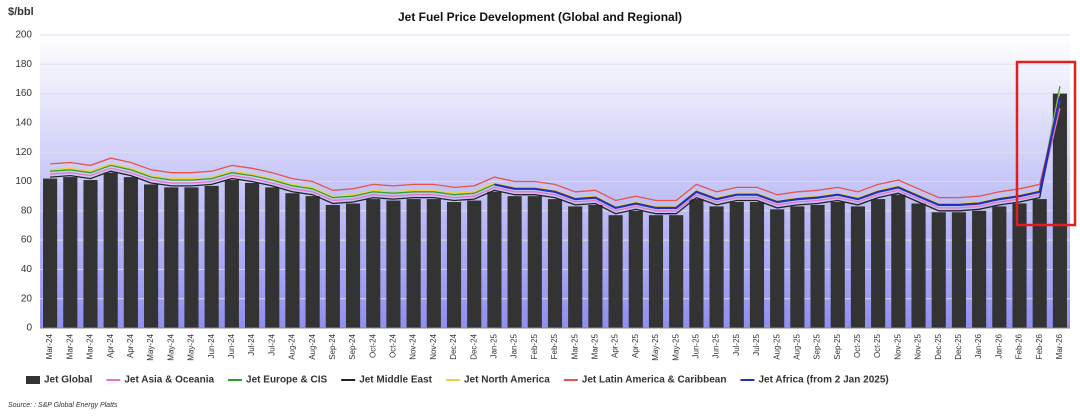 The width and height of the screenshot is (1080, 419). I want to click on legend-item: Jet Latin America & Caribbean, so click(645, 380).